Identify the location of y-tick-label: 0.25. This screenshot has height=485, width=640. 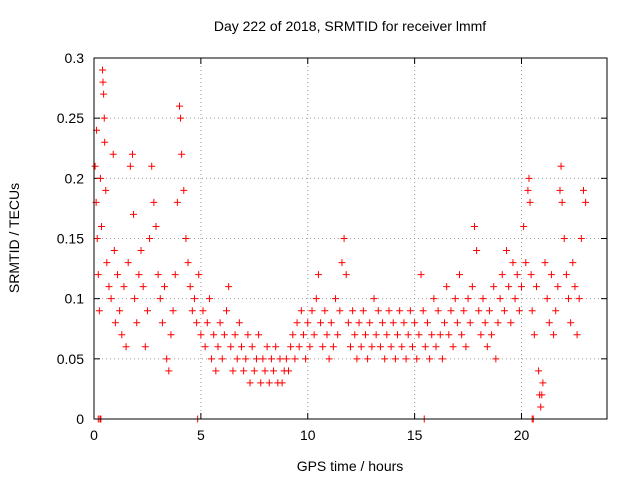
(70, 118).